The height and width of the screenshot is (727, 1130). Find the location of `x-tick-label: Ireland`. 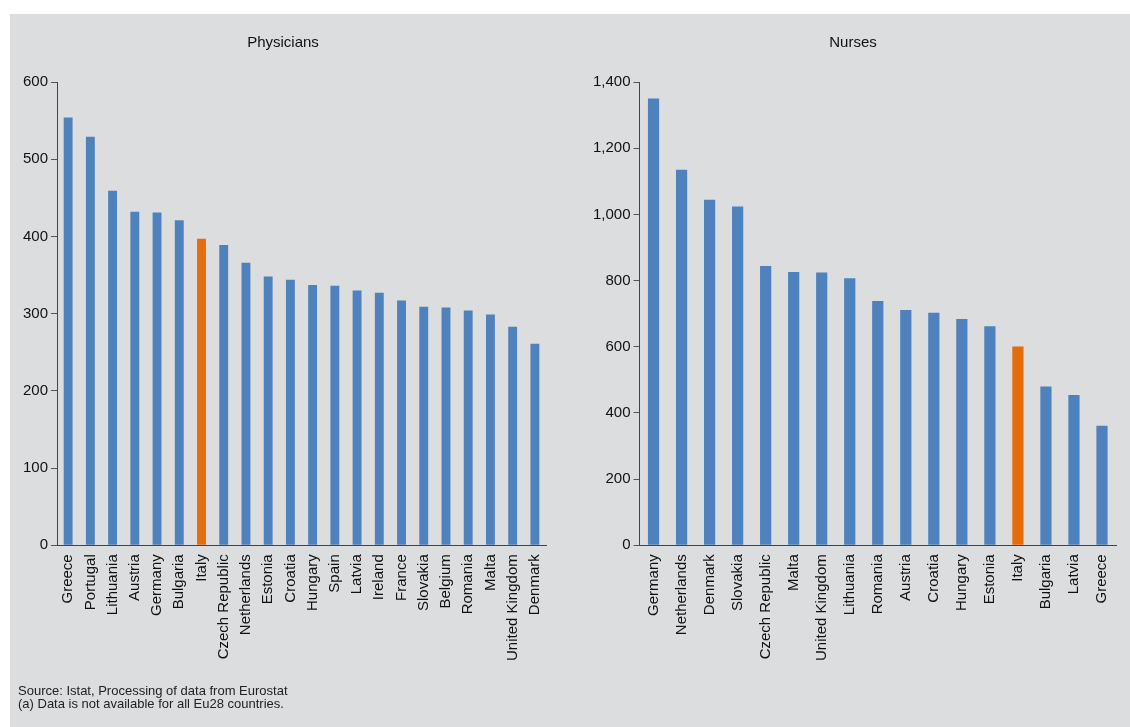

x-tick-label: Ireland is located at coordinates (378, 577).